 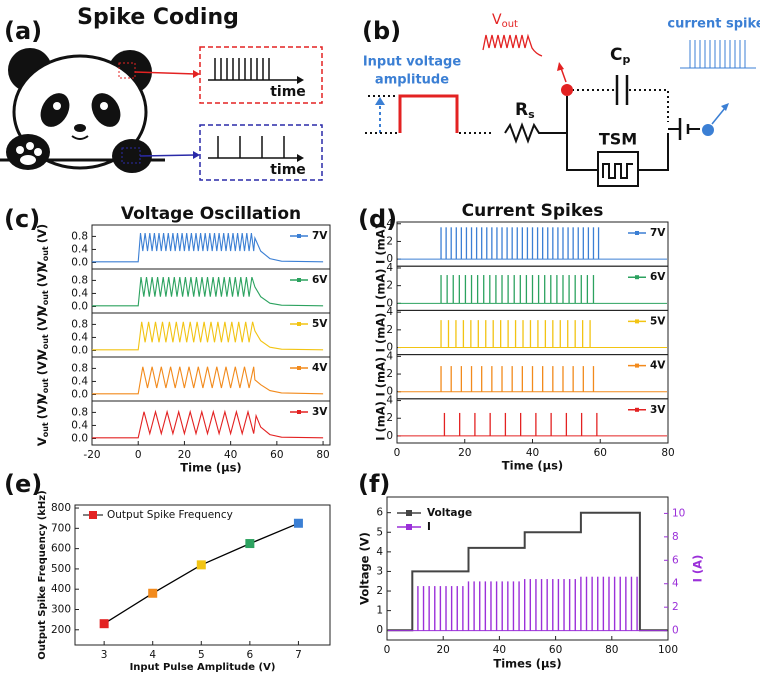 What do you see at coordinates (497, 20) in the screenshot?
I see `vout-main: V` at bounding box center [497, 20].